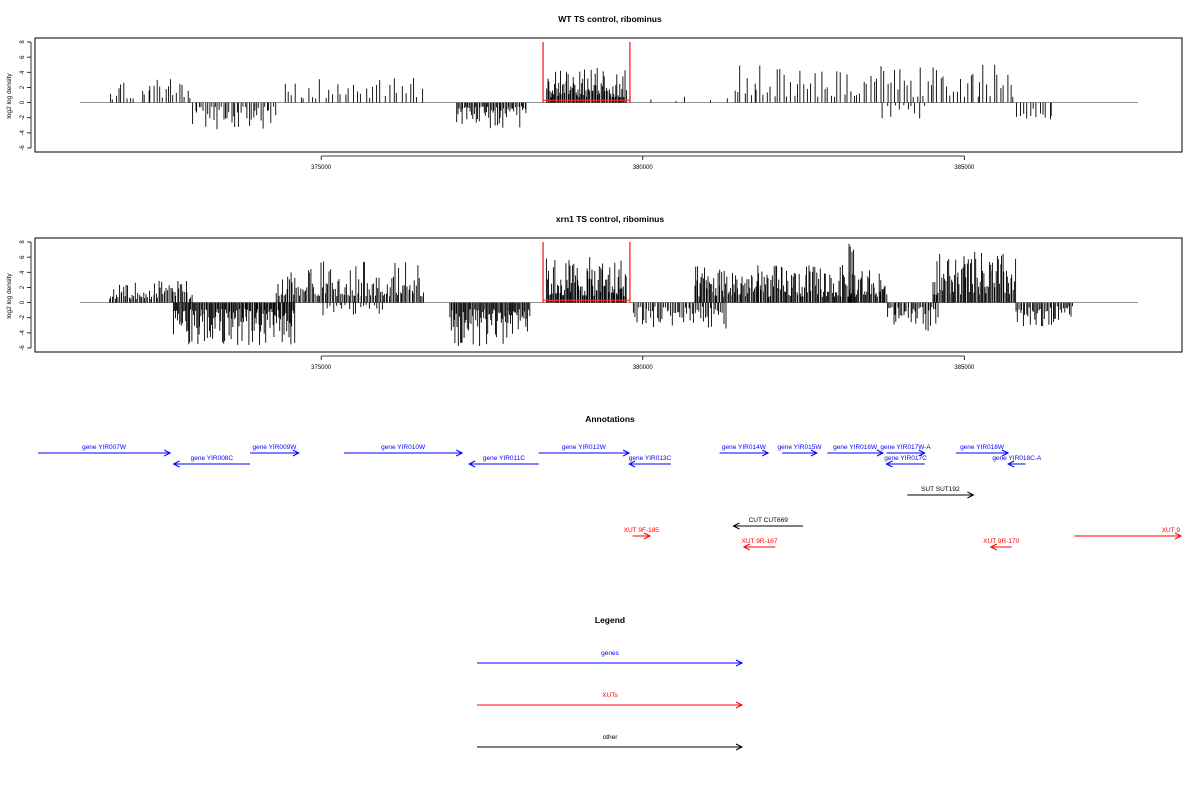 This screenshot has height=800, width=1200. Describe the element at coordinates (611, 737) in the screenshot. I see `legend-label: other` at that location.